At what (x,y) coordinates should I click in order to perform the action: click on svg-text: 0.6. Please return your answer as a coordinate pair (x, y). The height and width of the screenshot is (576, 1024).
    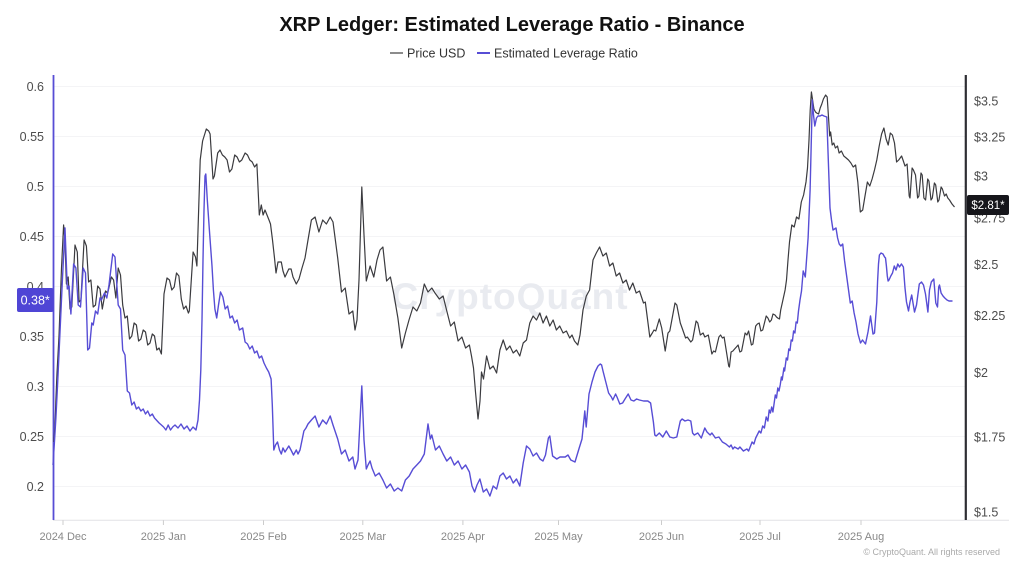
    Looking at the image, I should click on (35, 87).